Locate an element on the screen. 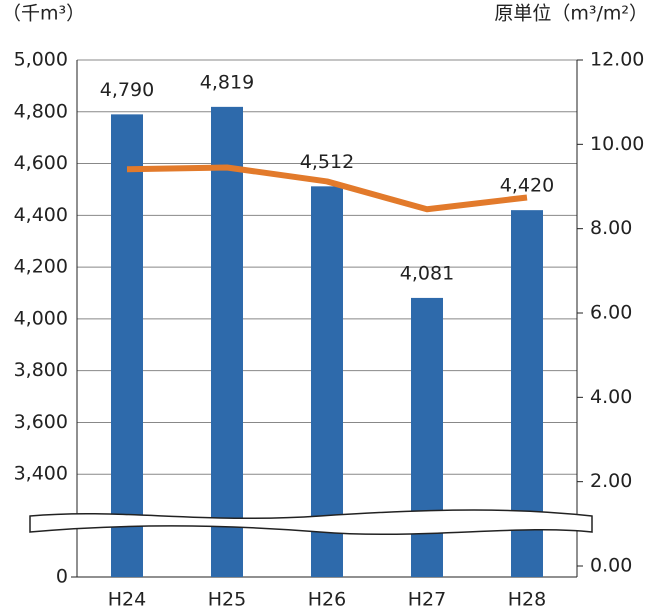 This screenshot has width=651, height=613. y-tick-label: 3,600 is located at coordinates (41, 422).